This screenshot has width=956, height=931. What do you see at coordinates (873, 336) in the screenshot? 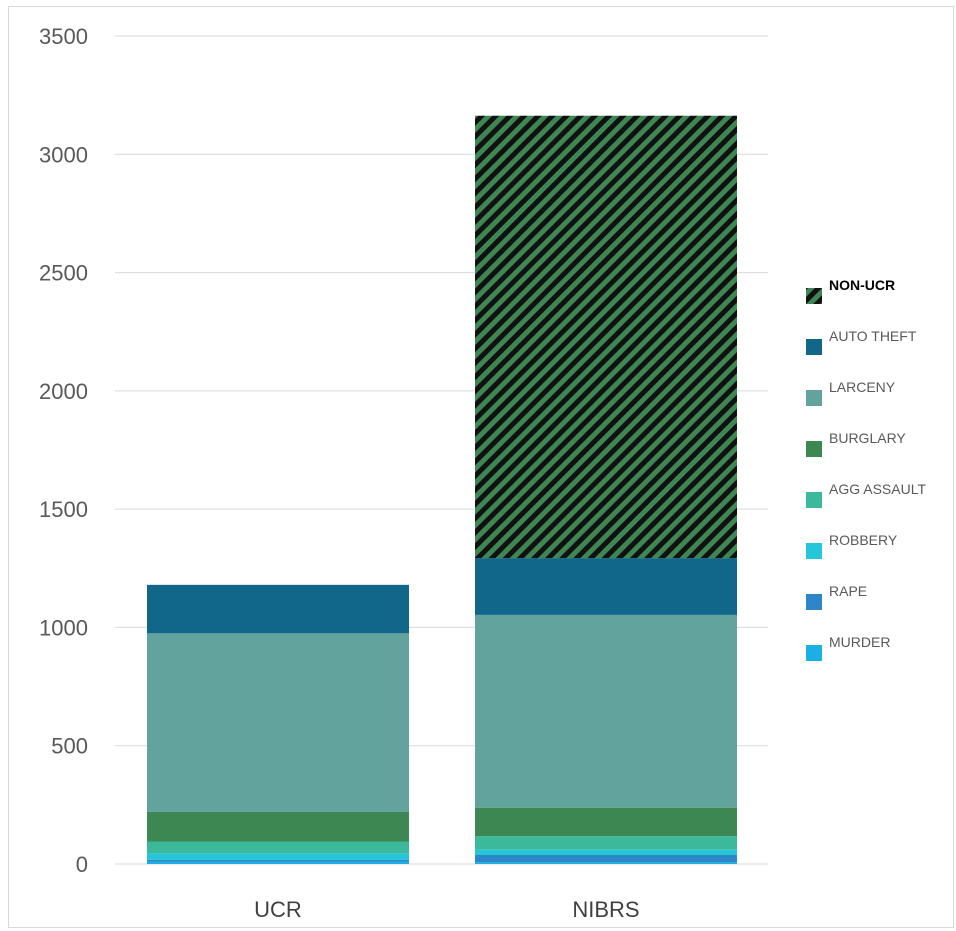
I see `legend-label: AUTO THEFT` at bounding box center [873, 336].